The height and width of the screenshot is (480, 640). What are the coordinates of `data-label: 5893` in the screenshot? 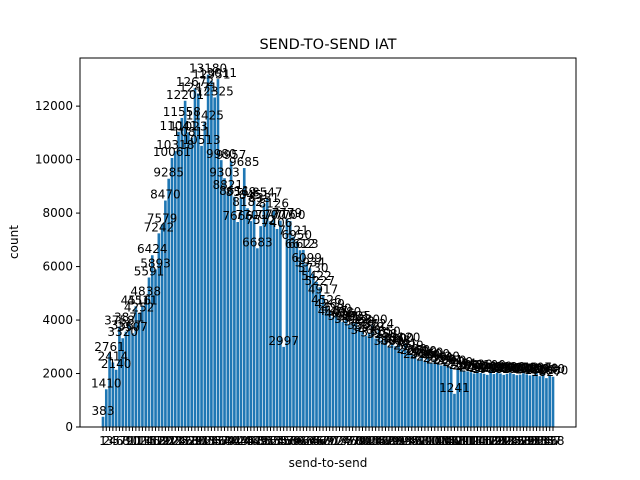 It's located at (155, 263).